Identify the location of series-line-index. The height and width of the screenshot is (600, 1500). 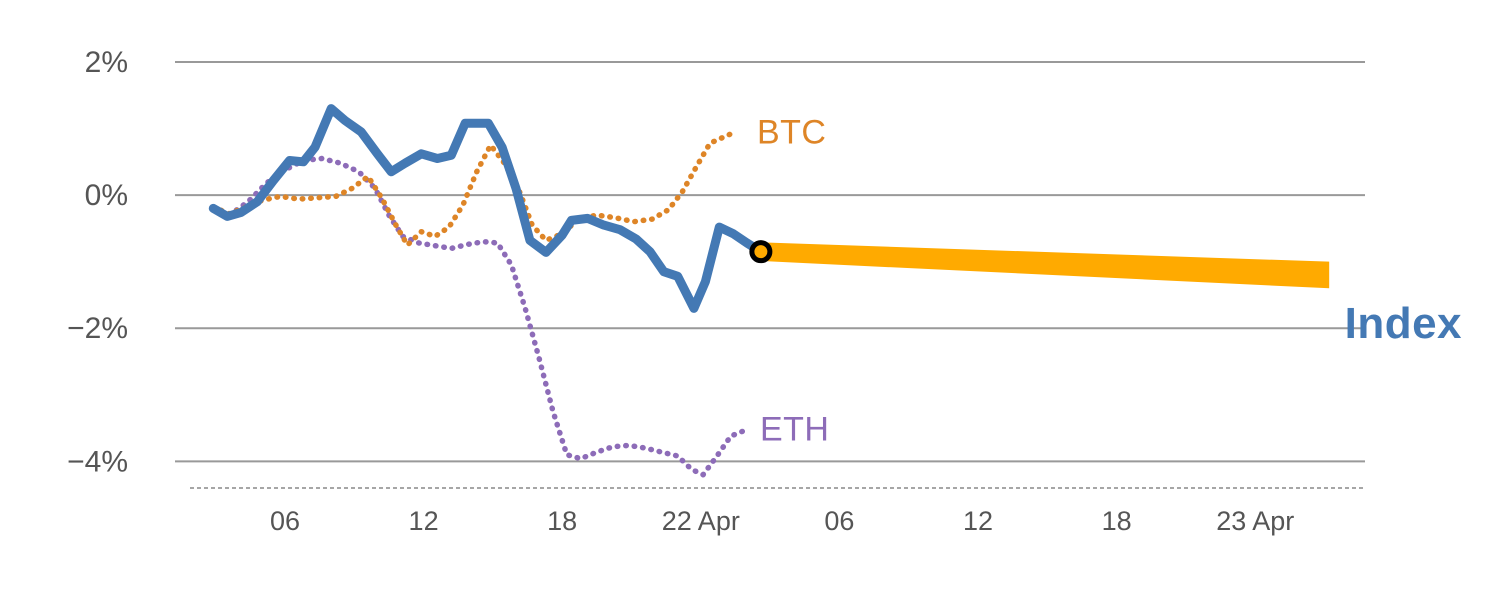
(487, 208).